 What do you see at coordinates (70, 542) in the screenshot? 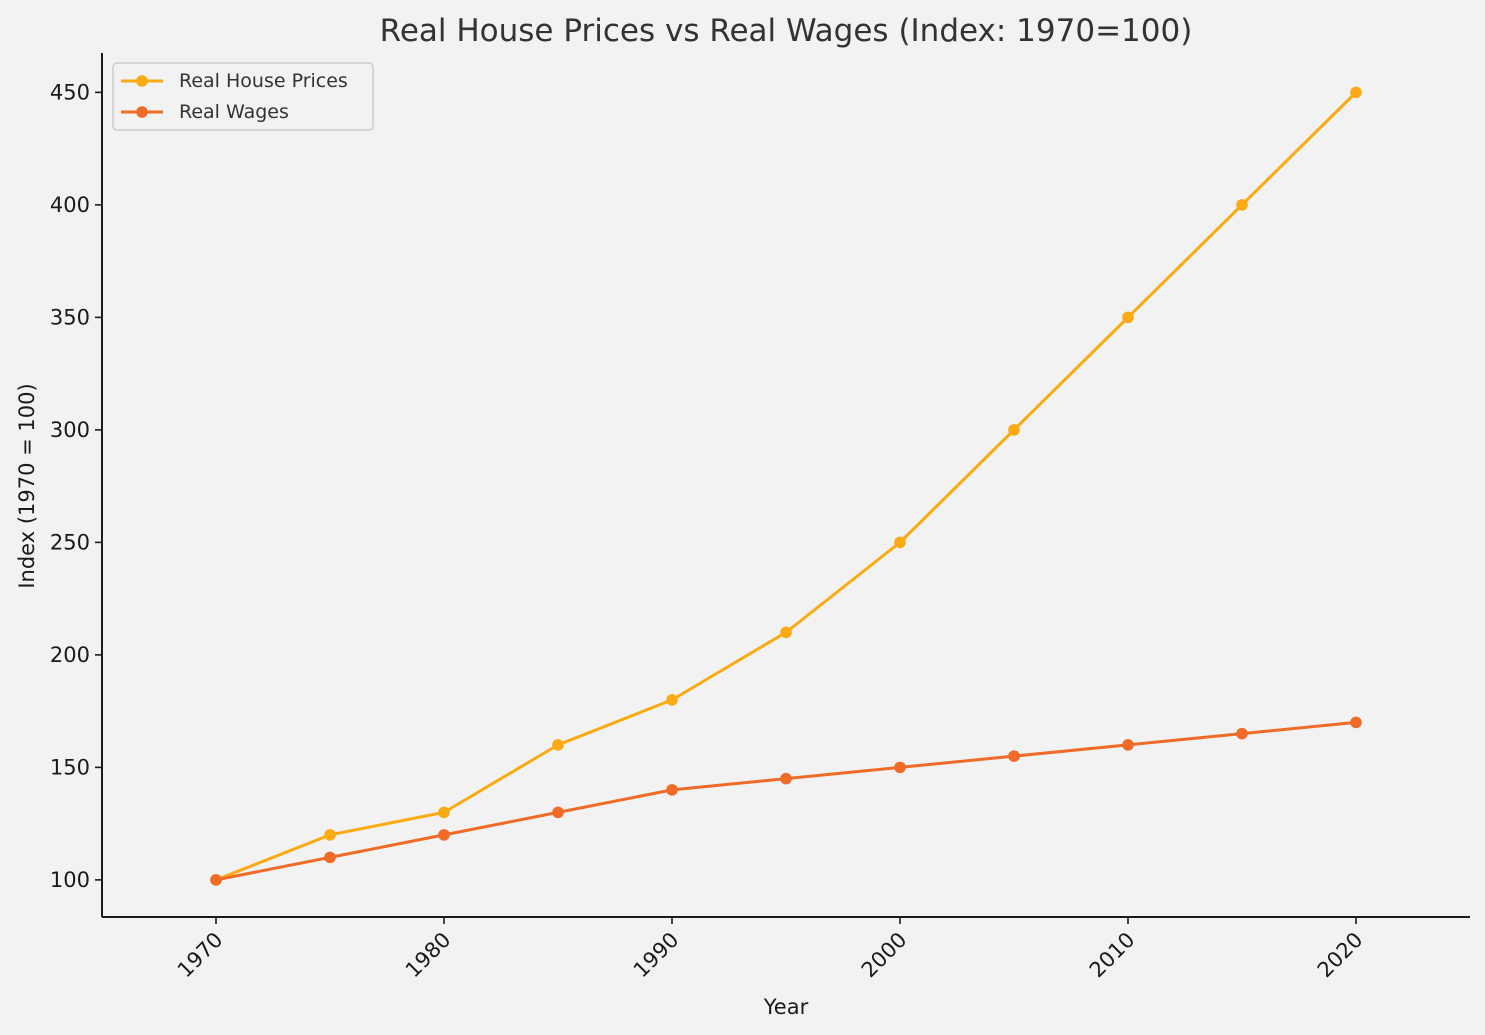
I see `y-tick-label: 250` at bounding box center [70, 542].